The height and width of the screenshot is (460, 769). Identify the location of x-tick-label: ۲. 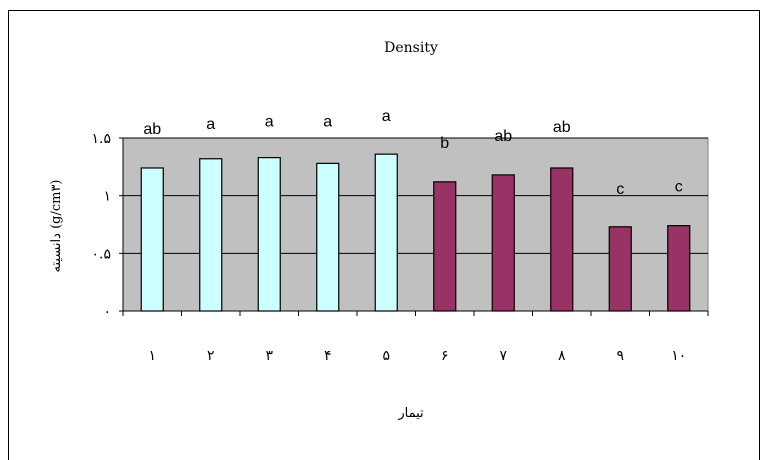
(211, 356).